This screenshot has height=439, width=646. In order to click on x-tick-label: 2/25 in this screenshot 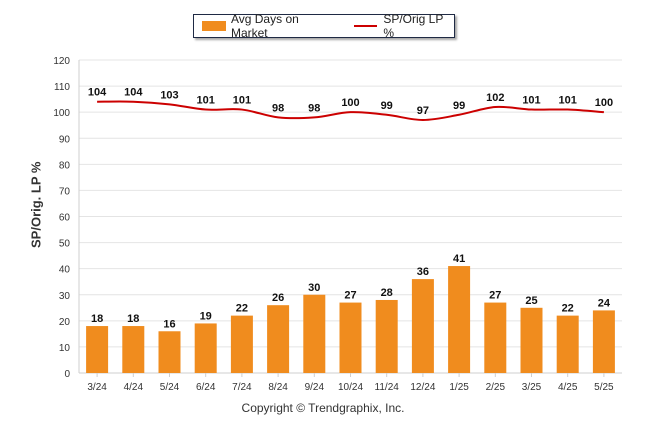, I will do `click(496, 387)`.